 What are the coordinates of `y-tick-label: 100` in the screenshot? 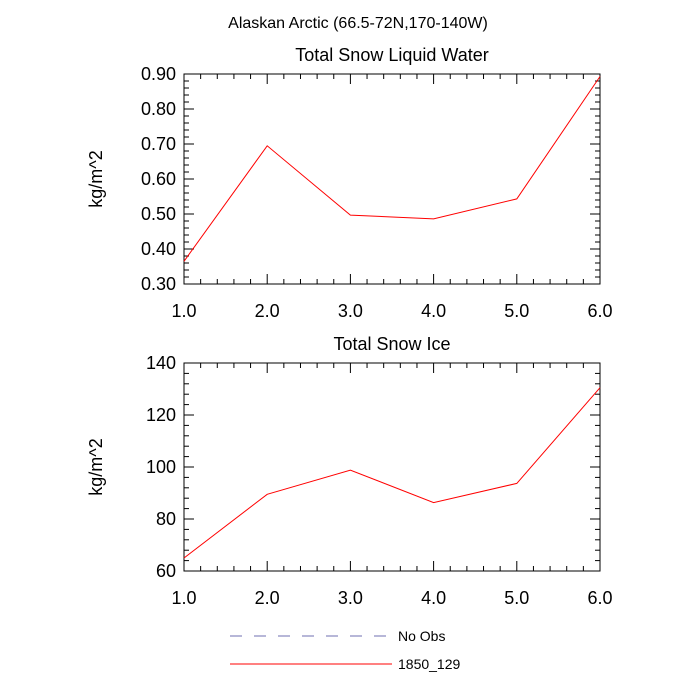 It's located at (161, 467).